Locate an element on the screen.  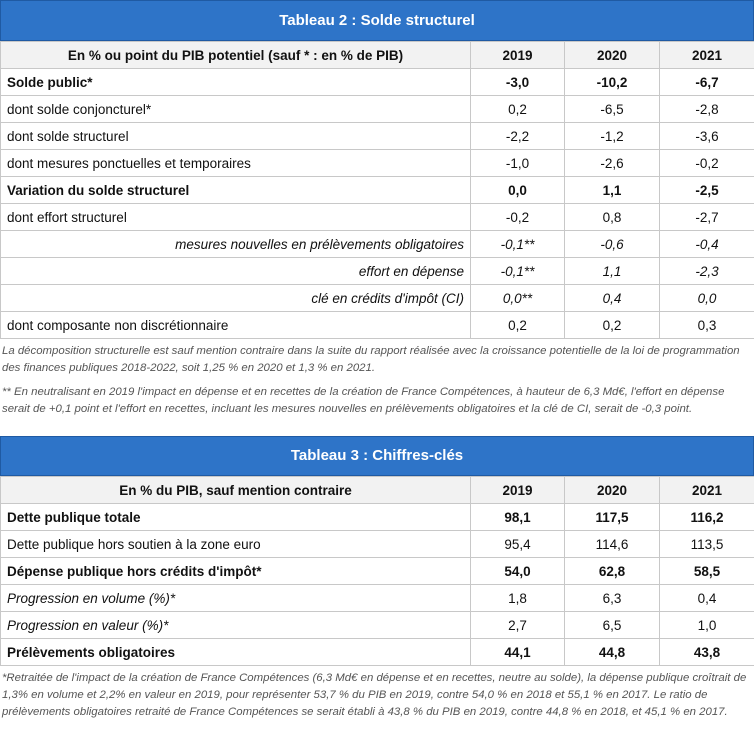
row-label: Dette publique totale is located at coordinates (235, 517).